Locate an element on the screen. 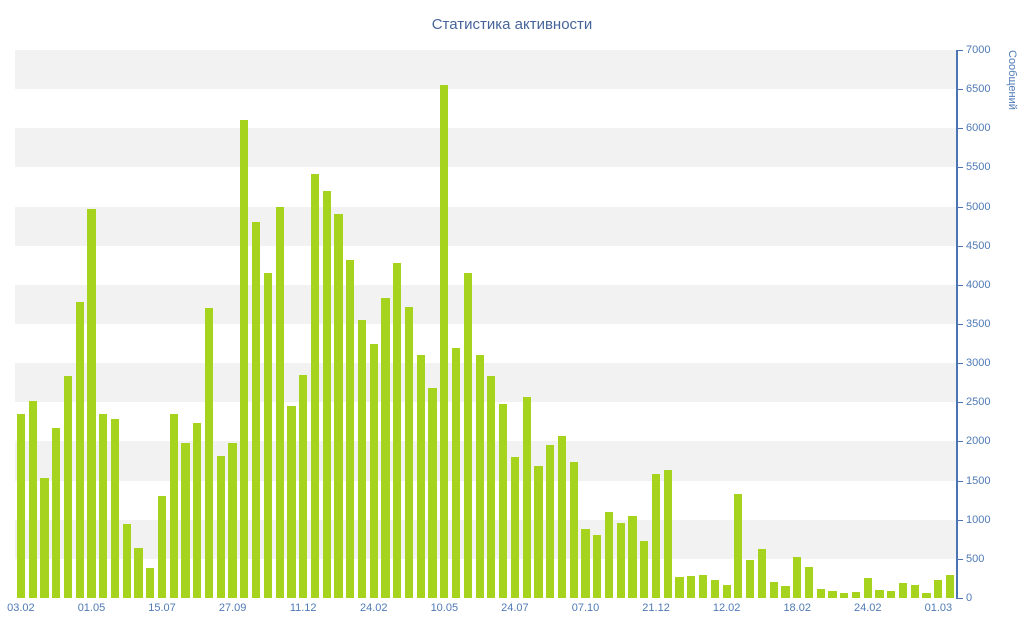 This screenshot has width=1024, height=640. y-axis-line is located at coordinates (957, 324).